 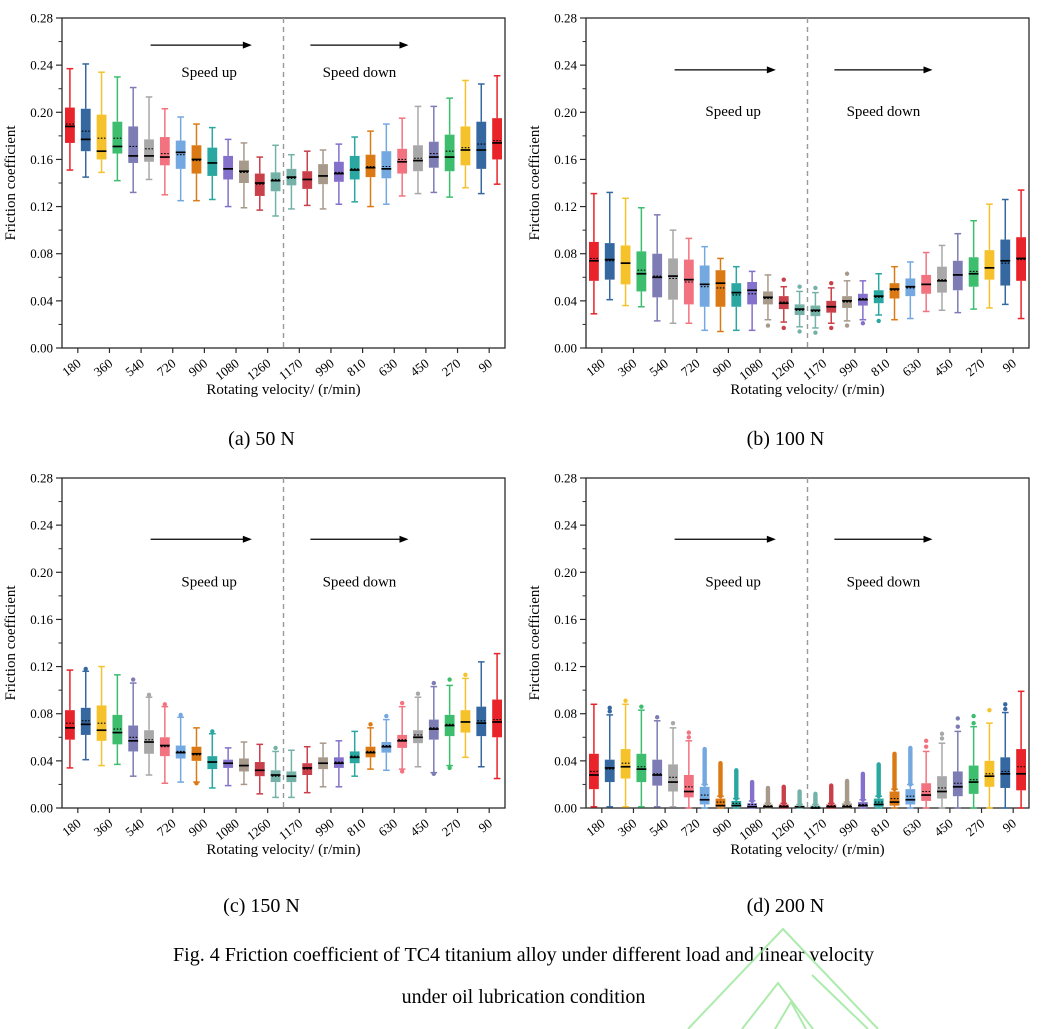 I want to click on subcaption-d: (d) 200 N, so click(x=785, y=906).